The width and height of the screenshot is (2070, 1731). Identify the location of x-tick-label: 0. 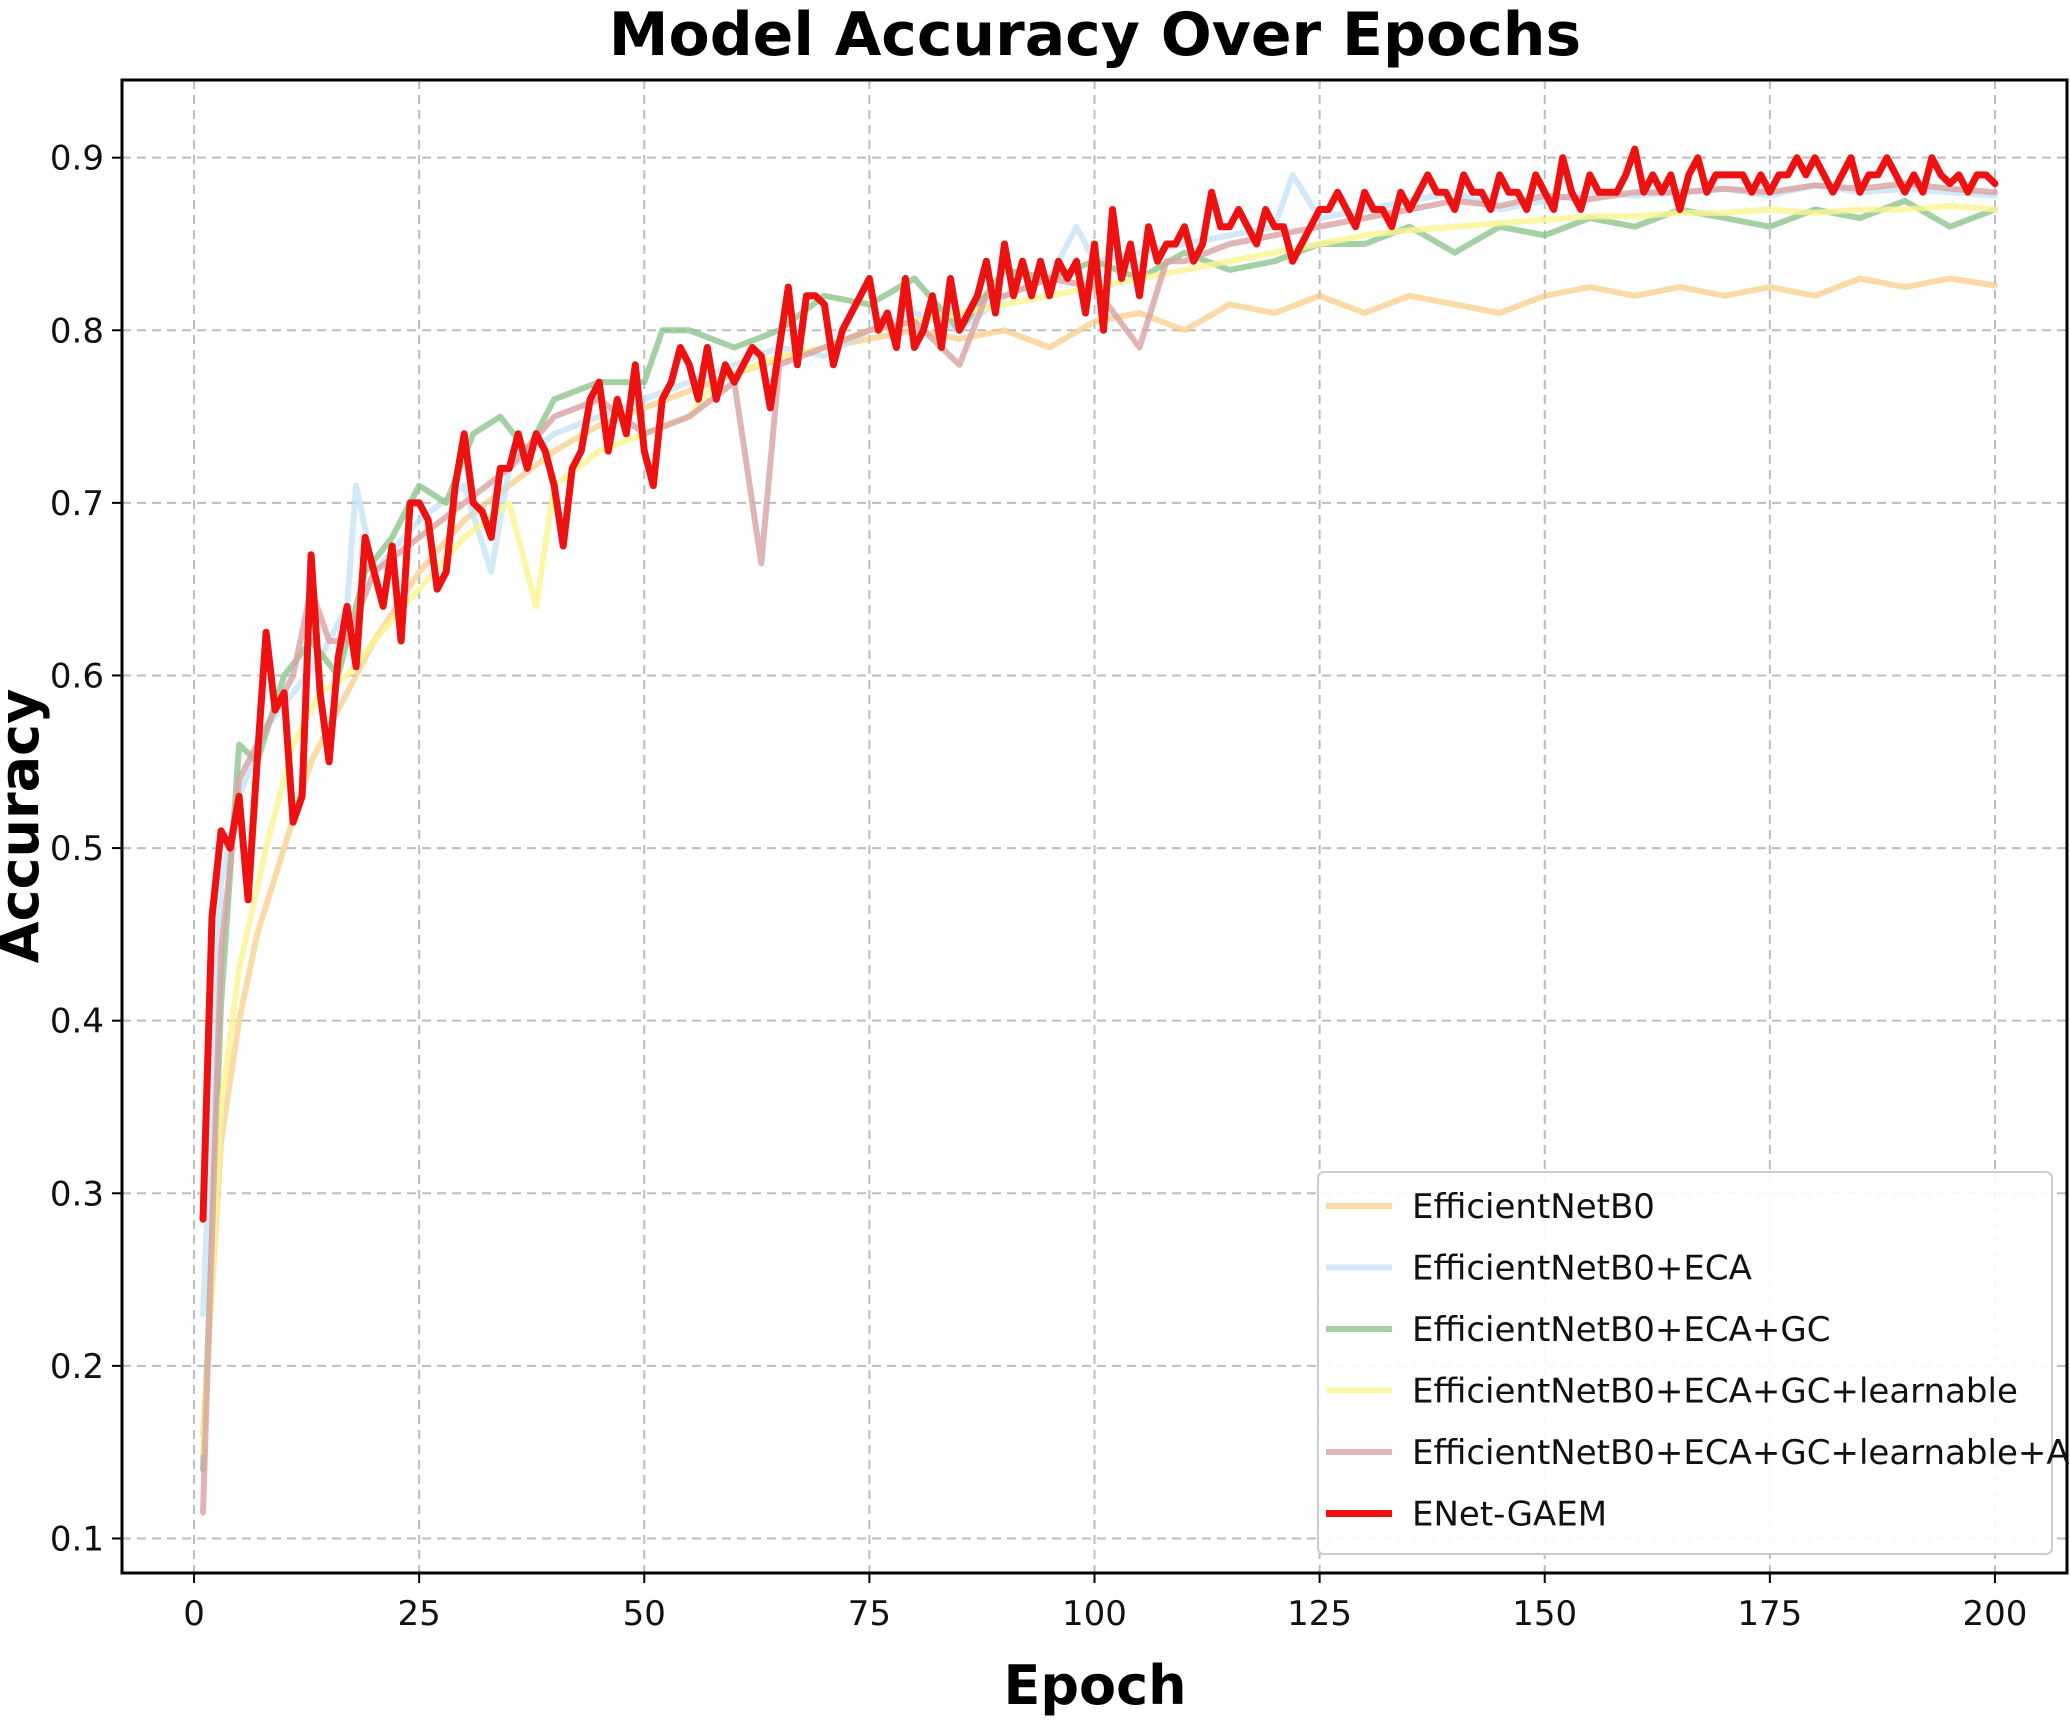
(194, 1614).